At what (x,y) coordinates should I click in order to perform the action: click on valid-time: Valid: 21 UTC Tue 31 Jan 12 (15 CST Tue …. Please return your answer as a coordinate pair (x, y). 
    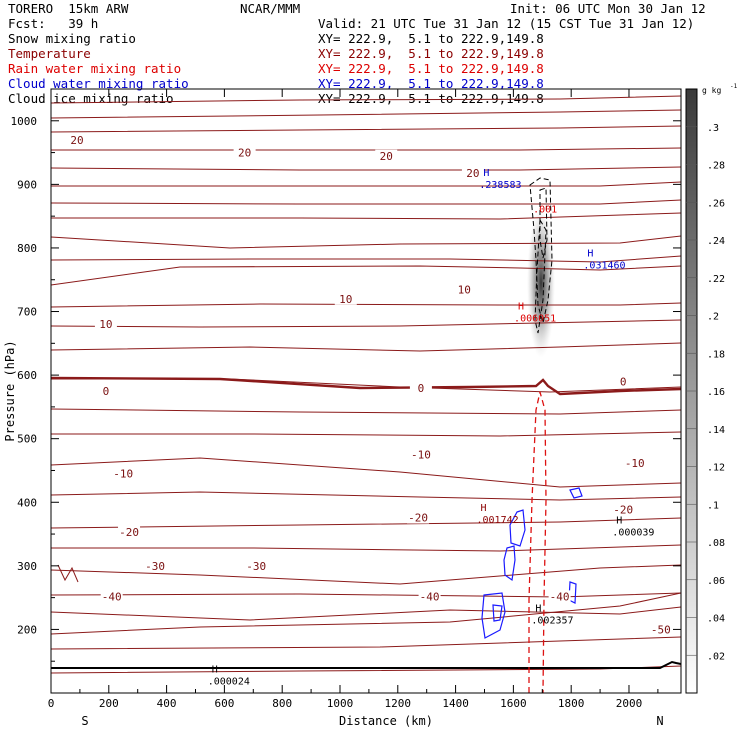
    Looking at the image, I should click on (506, 23).